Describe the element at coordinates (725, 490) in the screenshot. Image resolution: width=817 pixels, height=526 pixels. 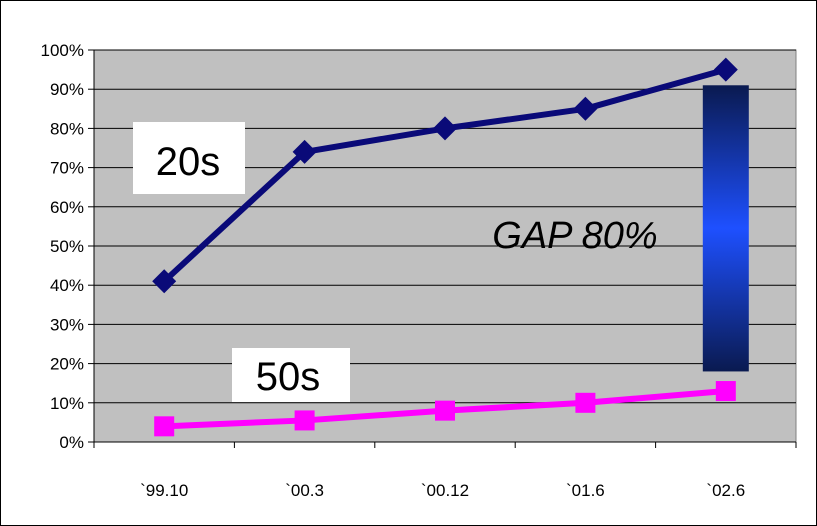
I see `x-tick-label: `02.6` at that location.